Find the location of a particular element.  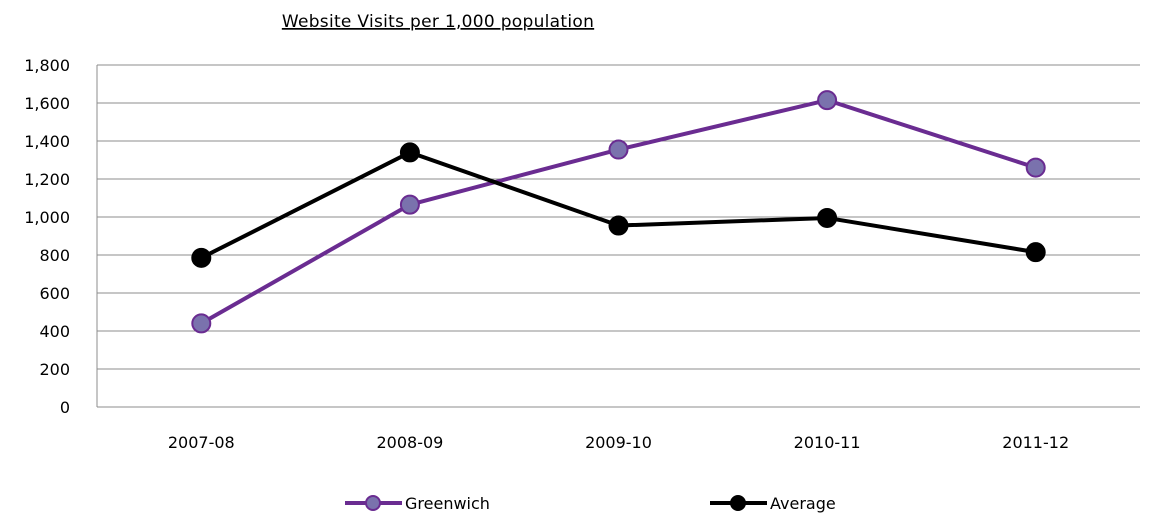

x-tick-label: 2008-09 is located at coordinates (409, 442).